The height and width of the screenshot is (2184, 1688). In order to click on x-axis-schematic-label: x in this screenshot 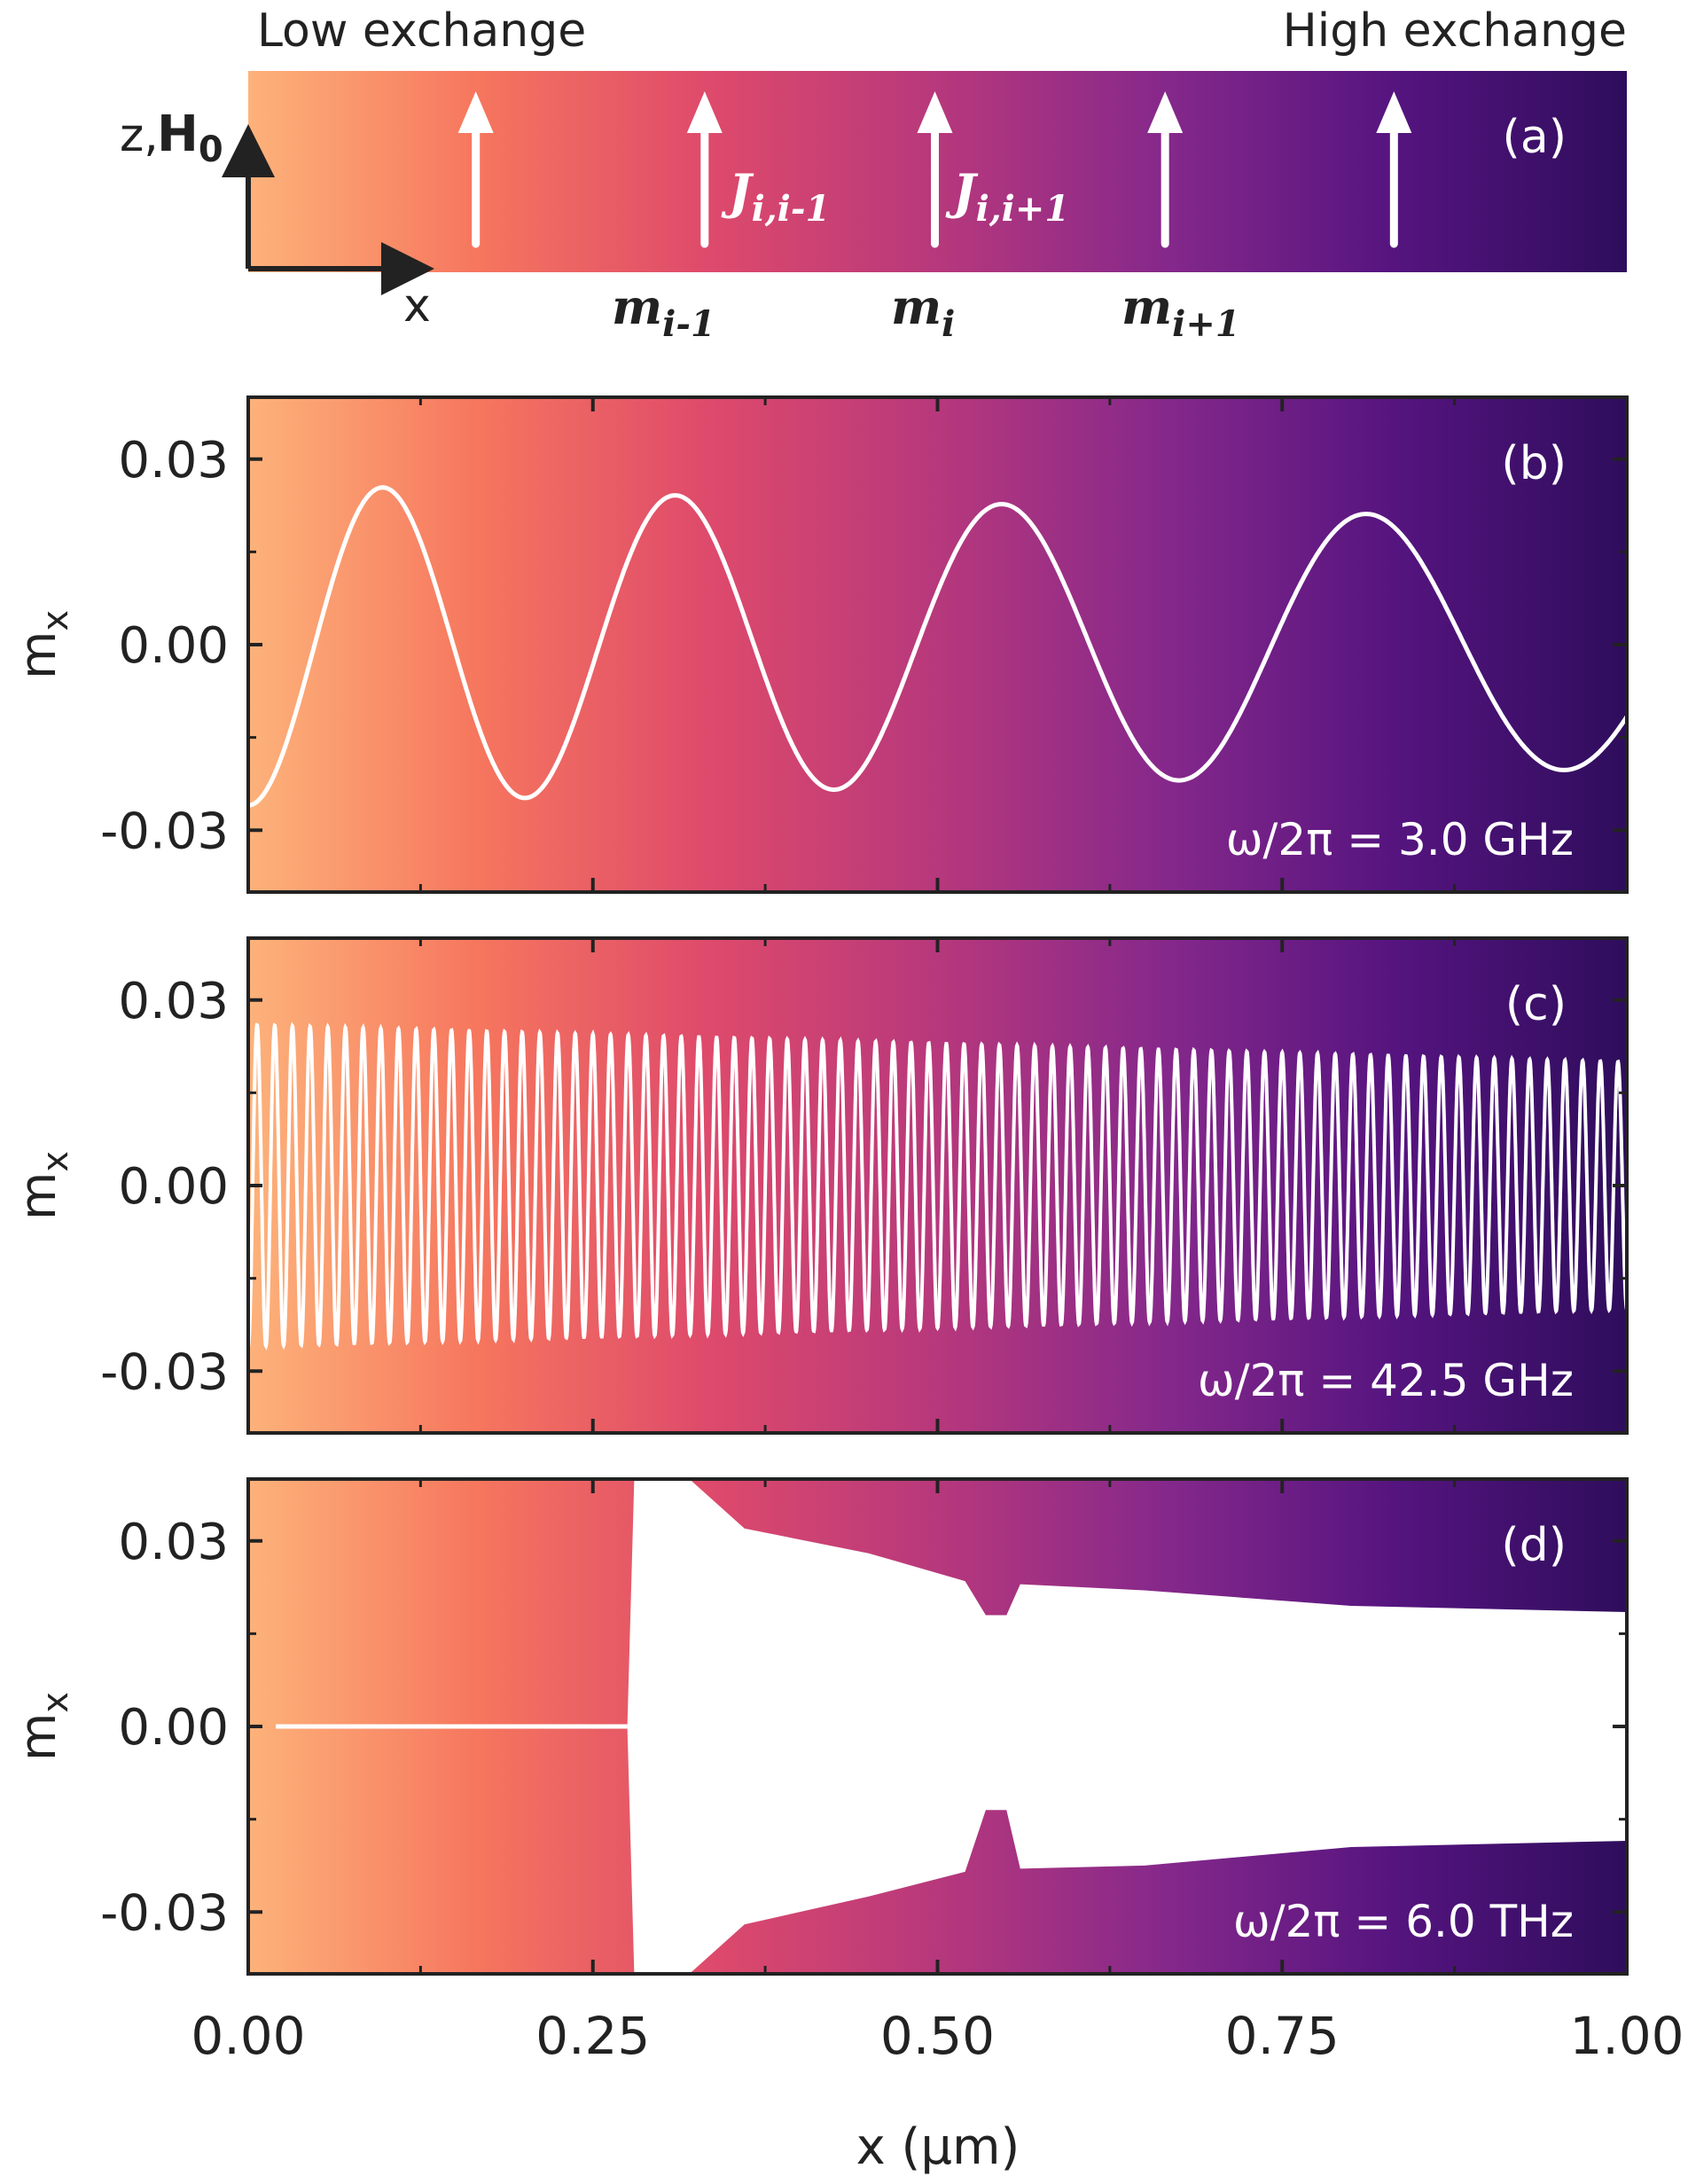, I will do `click(417, 306)`.